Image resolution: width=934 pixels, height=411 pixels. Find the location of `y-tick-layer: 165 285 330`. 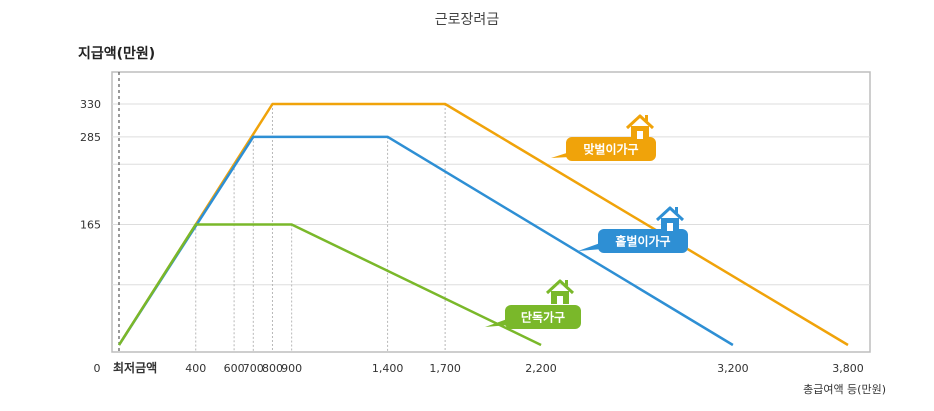

y-tick-layer: 165 285 330 is located at coordinates (90, 165).